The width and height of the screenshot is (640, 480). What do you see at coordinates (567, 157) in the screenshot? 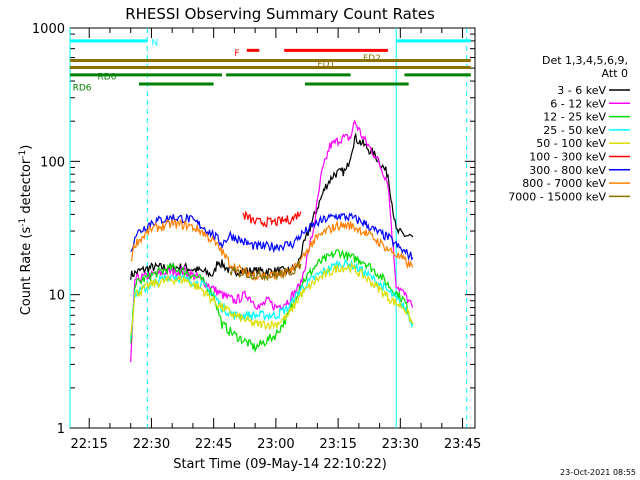
I see `legend-label-100-300-kev: 100 - 300 keV` at bounding box center [567, 157].